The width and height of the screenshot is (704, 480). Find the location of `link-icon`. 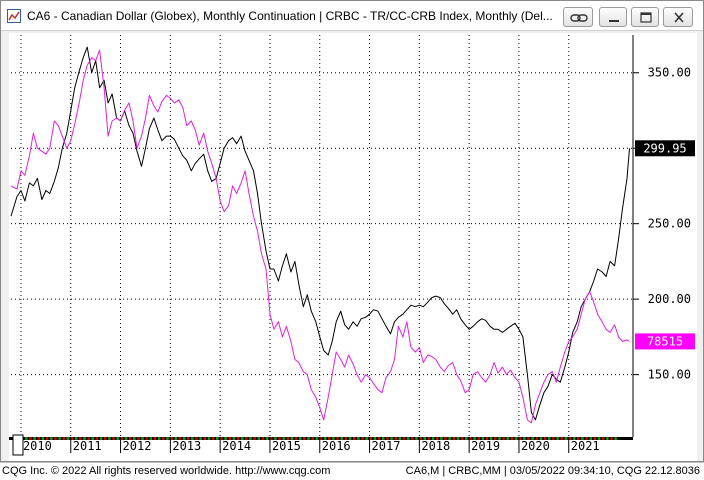

link-icon is located at coordinates (579, 18).